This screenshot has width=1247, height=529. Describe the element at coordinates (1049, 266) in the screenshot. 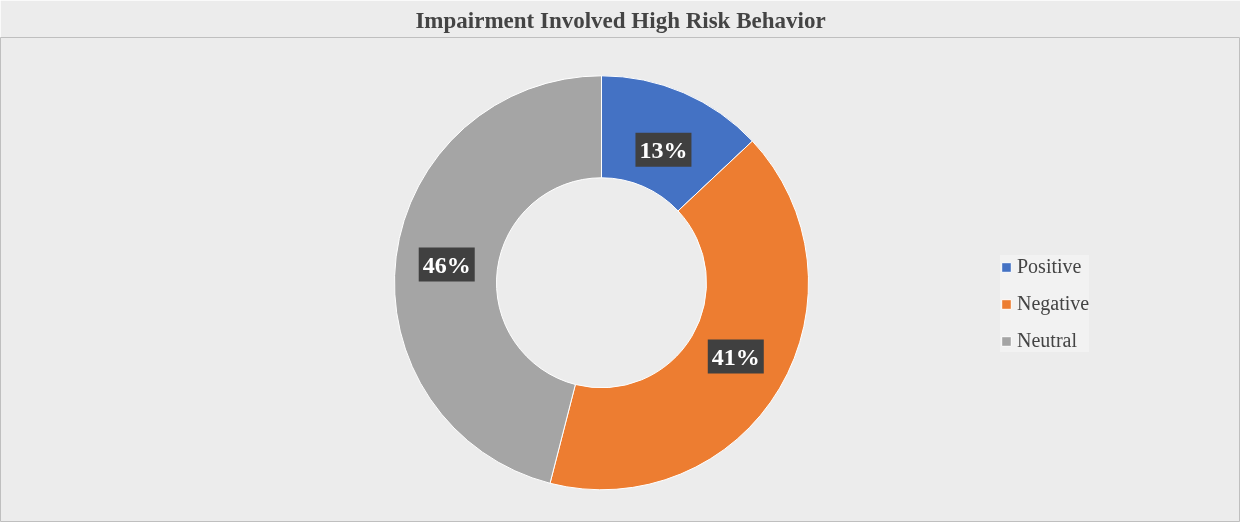

I see `legend-label: Positive` at that location.